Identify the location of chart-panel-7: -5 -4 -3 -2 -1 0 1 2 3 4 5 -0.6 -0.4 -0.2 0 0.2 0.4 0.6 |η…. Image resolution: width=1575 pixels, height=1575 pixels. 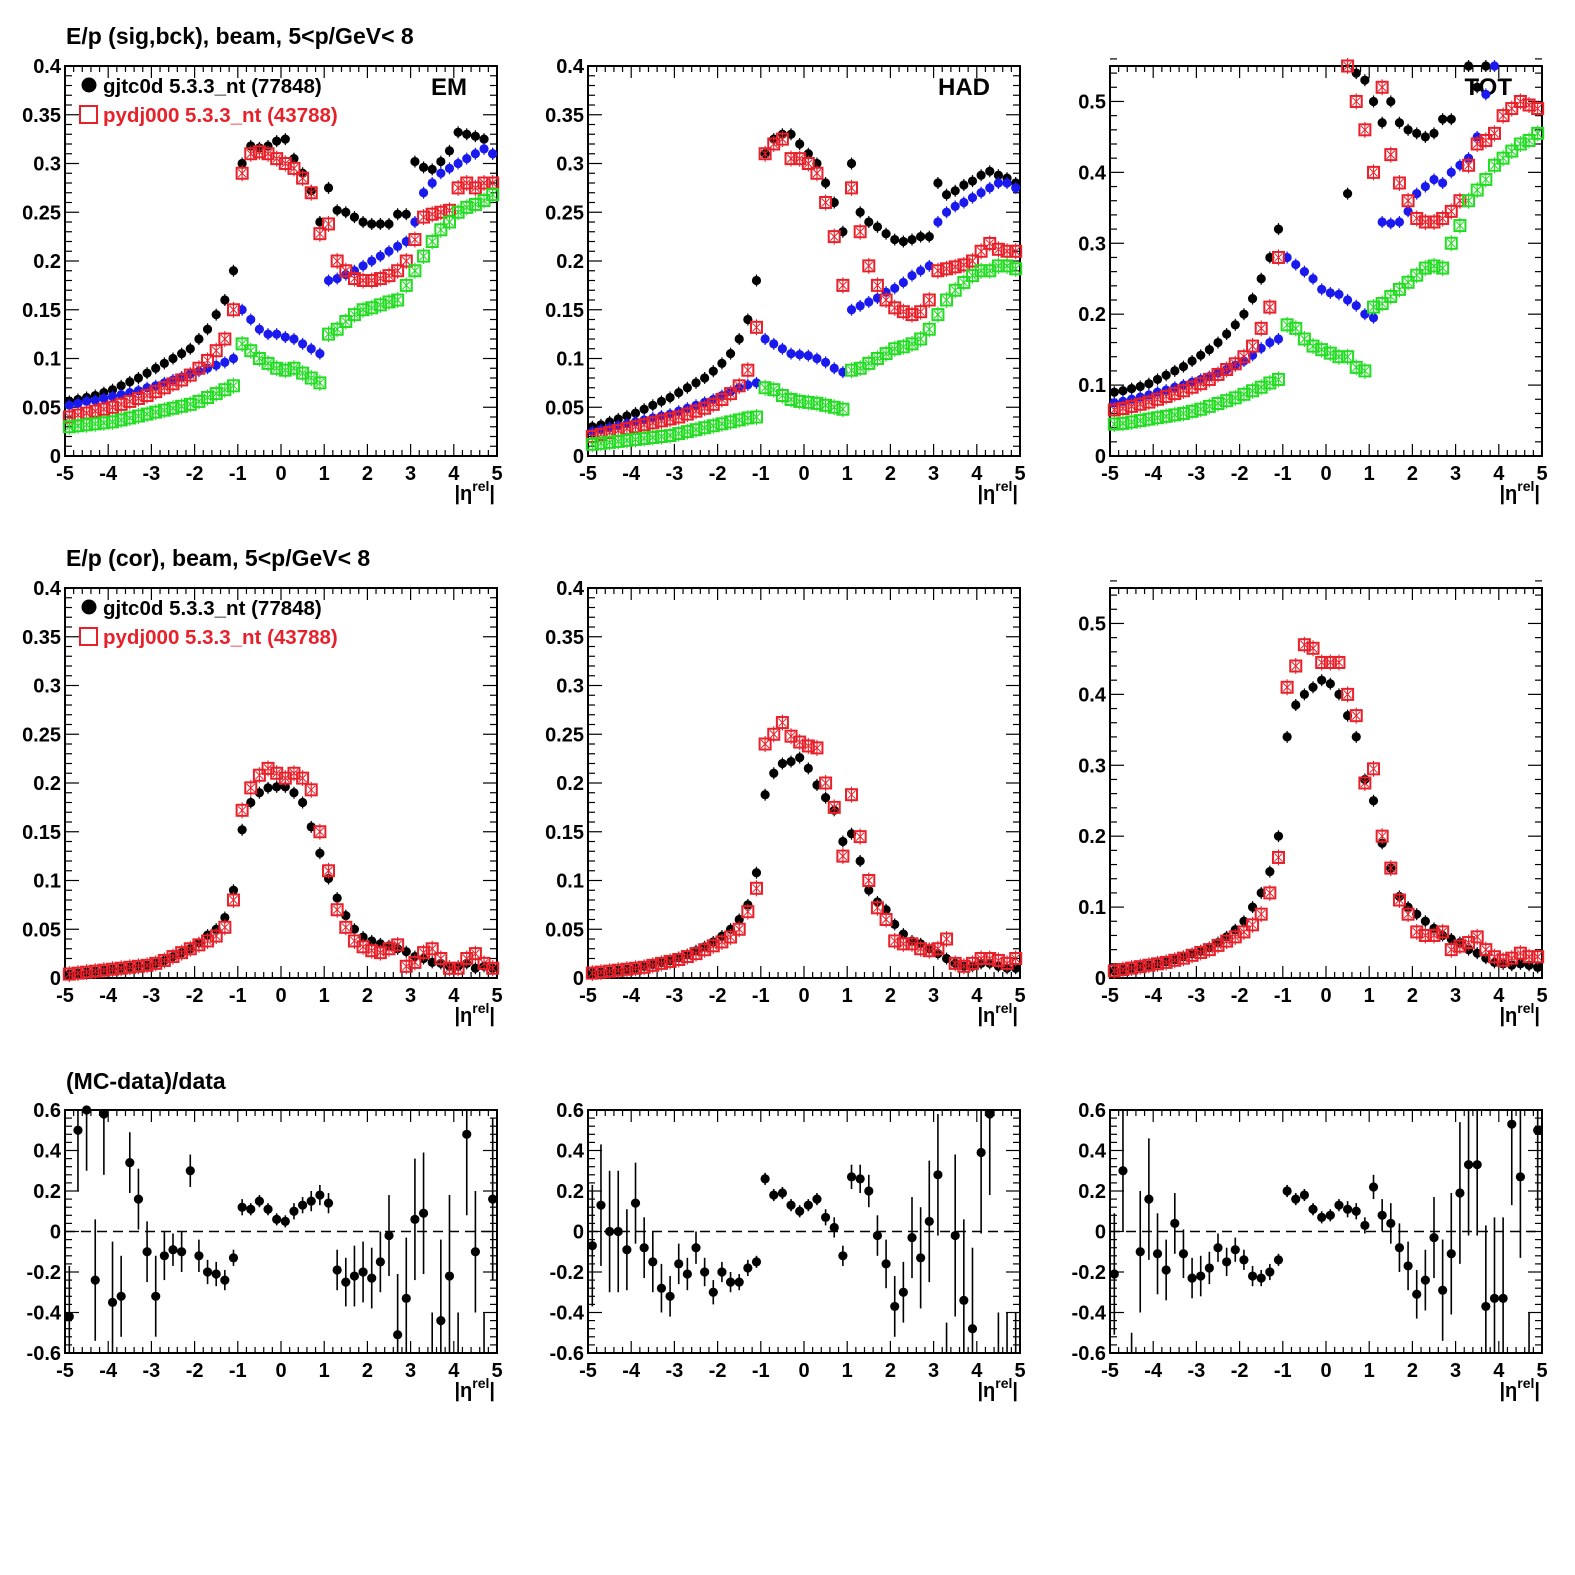
(265, 1251).